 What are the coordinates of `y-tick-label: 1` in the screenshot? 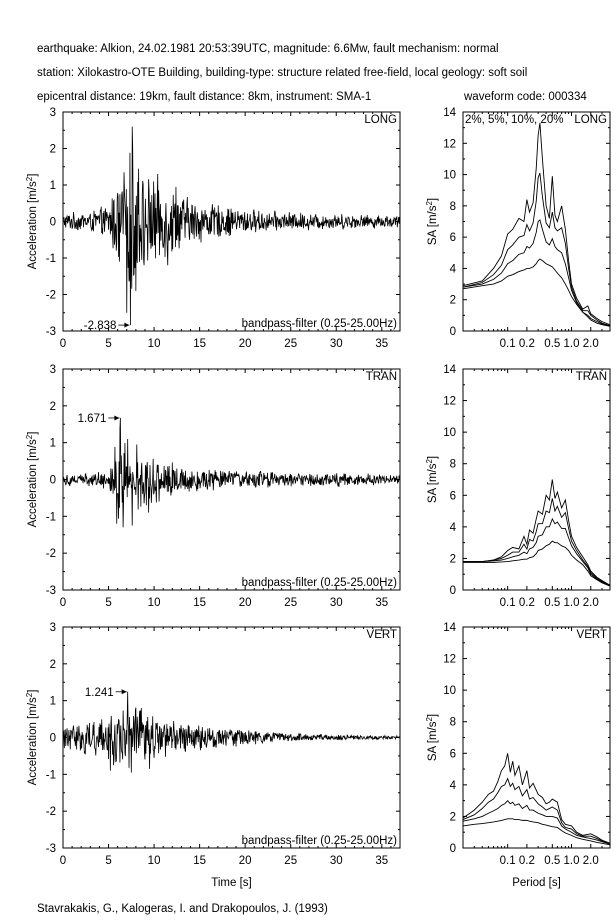 It's located at (53, 702).